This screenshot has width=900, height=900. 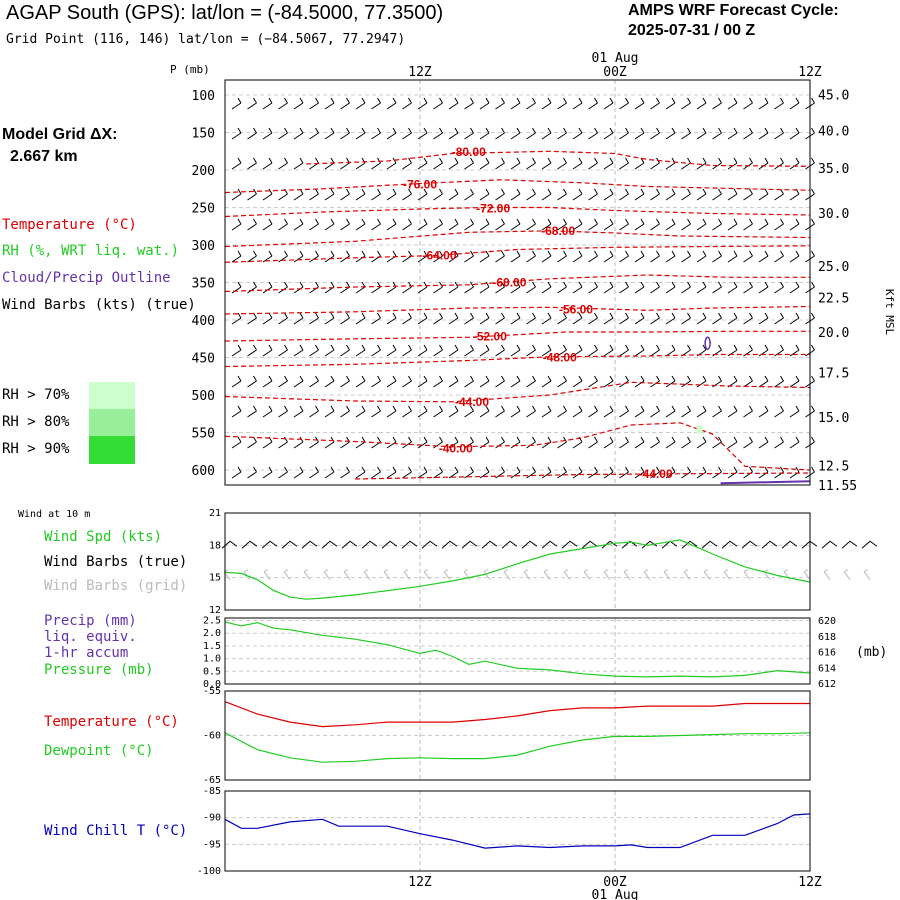 What do you see at coordinates (212, 691) in the screenshot?
I see `temperature-dewpoint-tick-label: -55` at bounding box center [212, 691].